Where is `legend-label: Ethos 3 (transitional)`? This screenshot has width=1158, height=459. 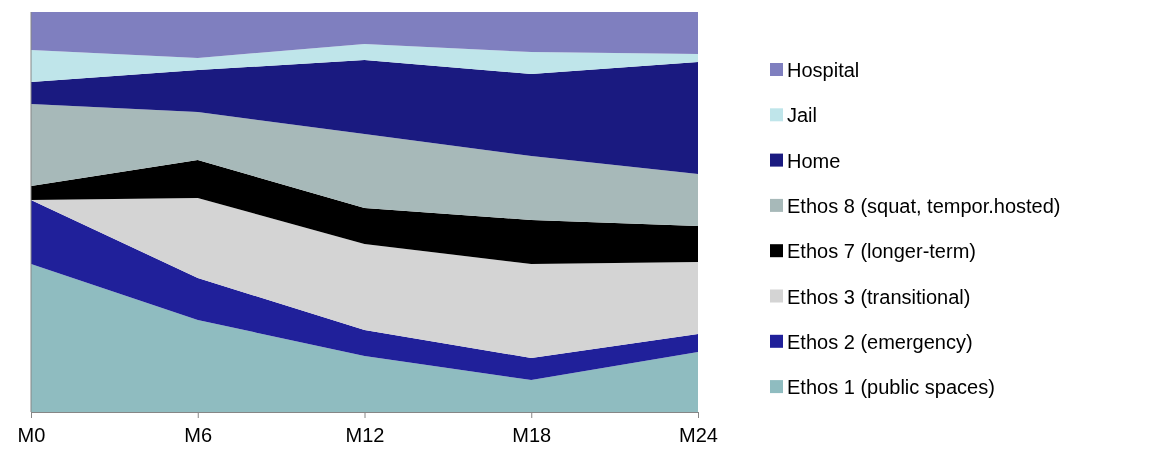
legend-label: Ethos 3 (transitional) is located at coordinates (879, 296).